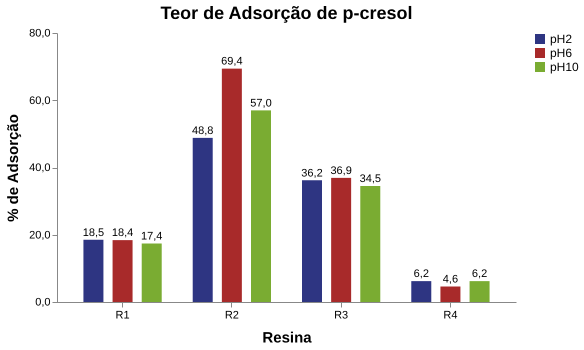 Image resolution: width=584 pixels, height=350 pixels. What do you see at coordinates (341, 316) in the screenshot?
I see `x-tick-label: R3` at bounding box center [341, 316].